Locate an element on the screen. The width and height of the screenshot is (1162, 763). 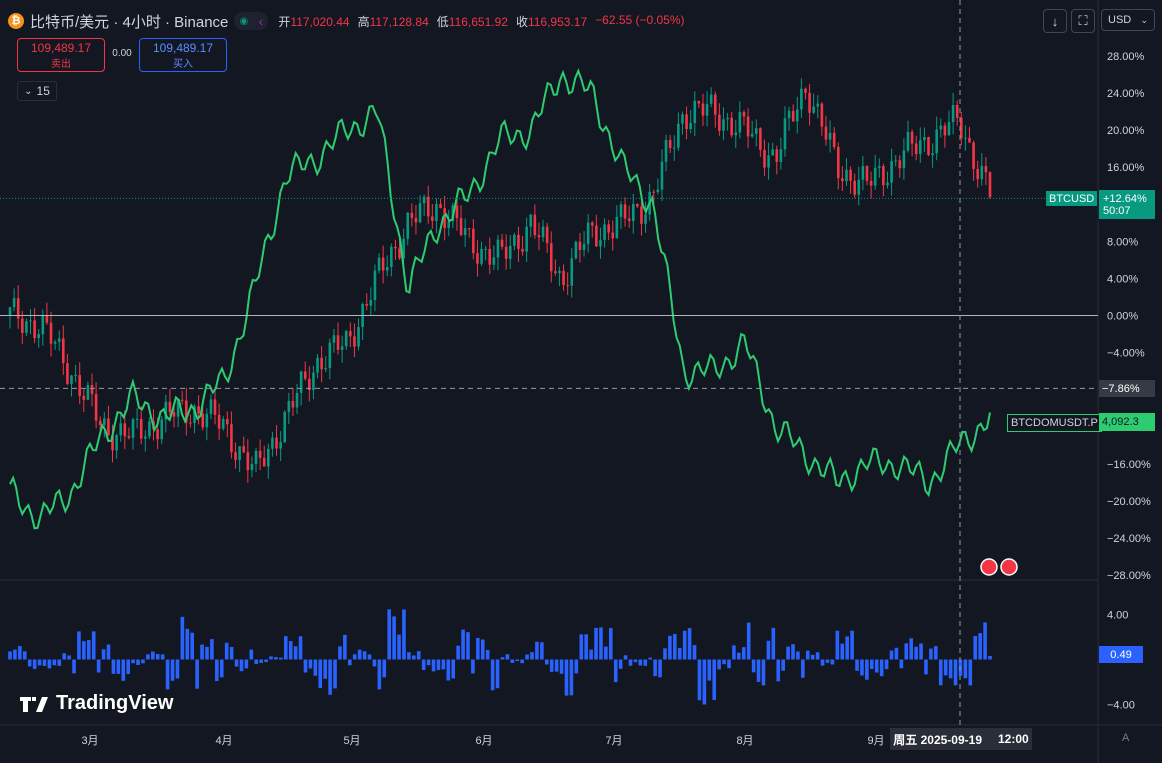
download-icon: ↓ is located at coordinates (1055, 21).